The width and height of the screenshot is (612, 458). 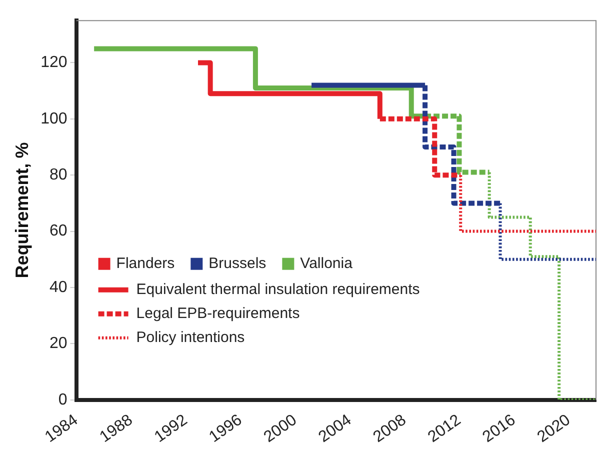 I want to click on y-tick-label: 40, so click(x=59, y=287).